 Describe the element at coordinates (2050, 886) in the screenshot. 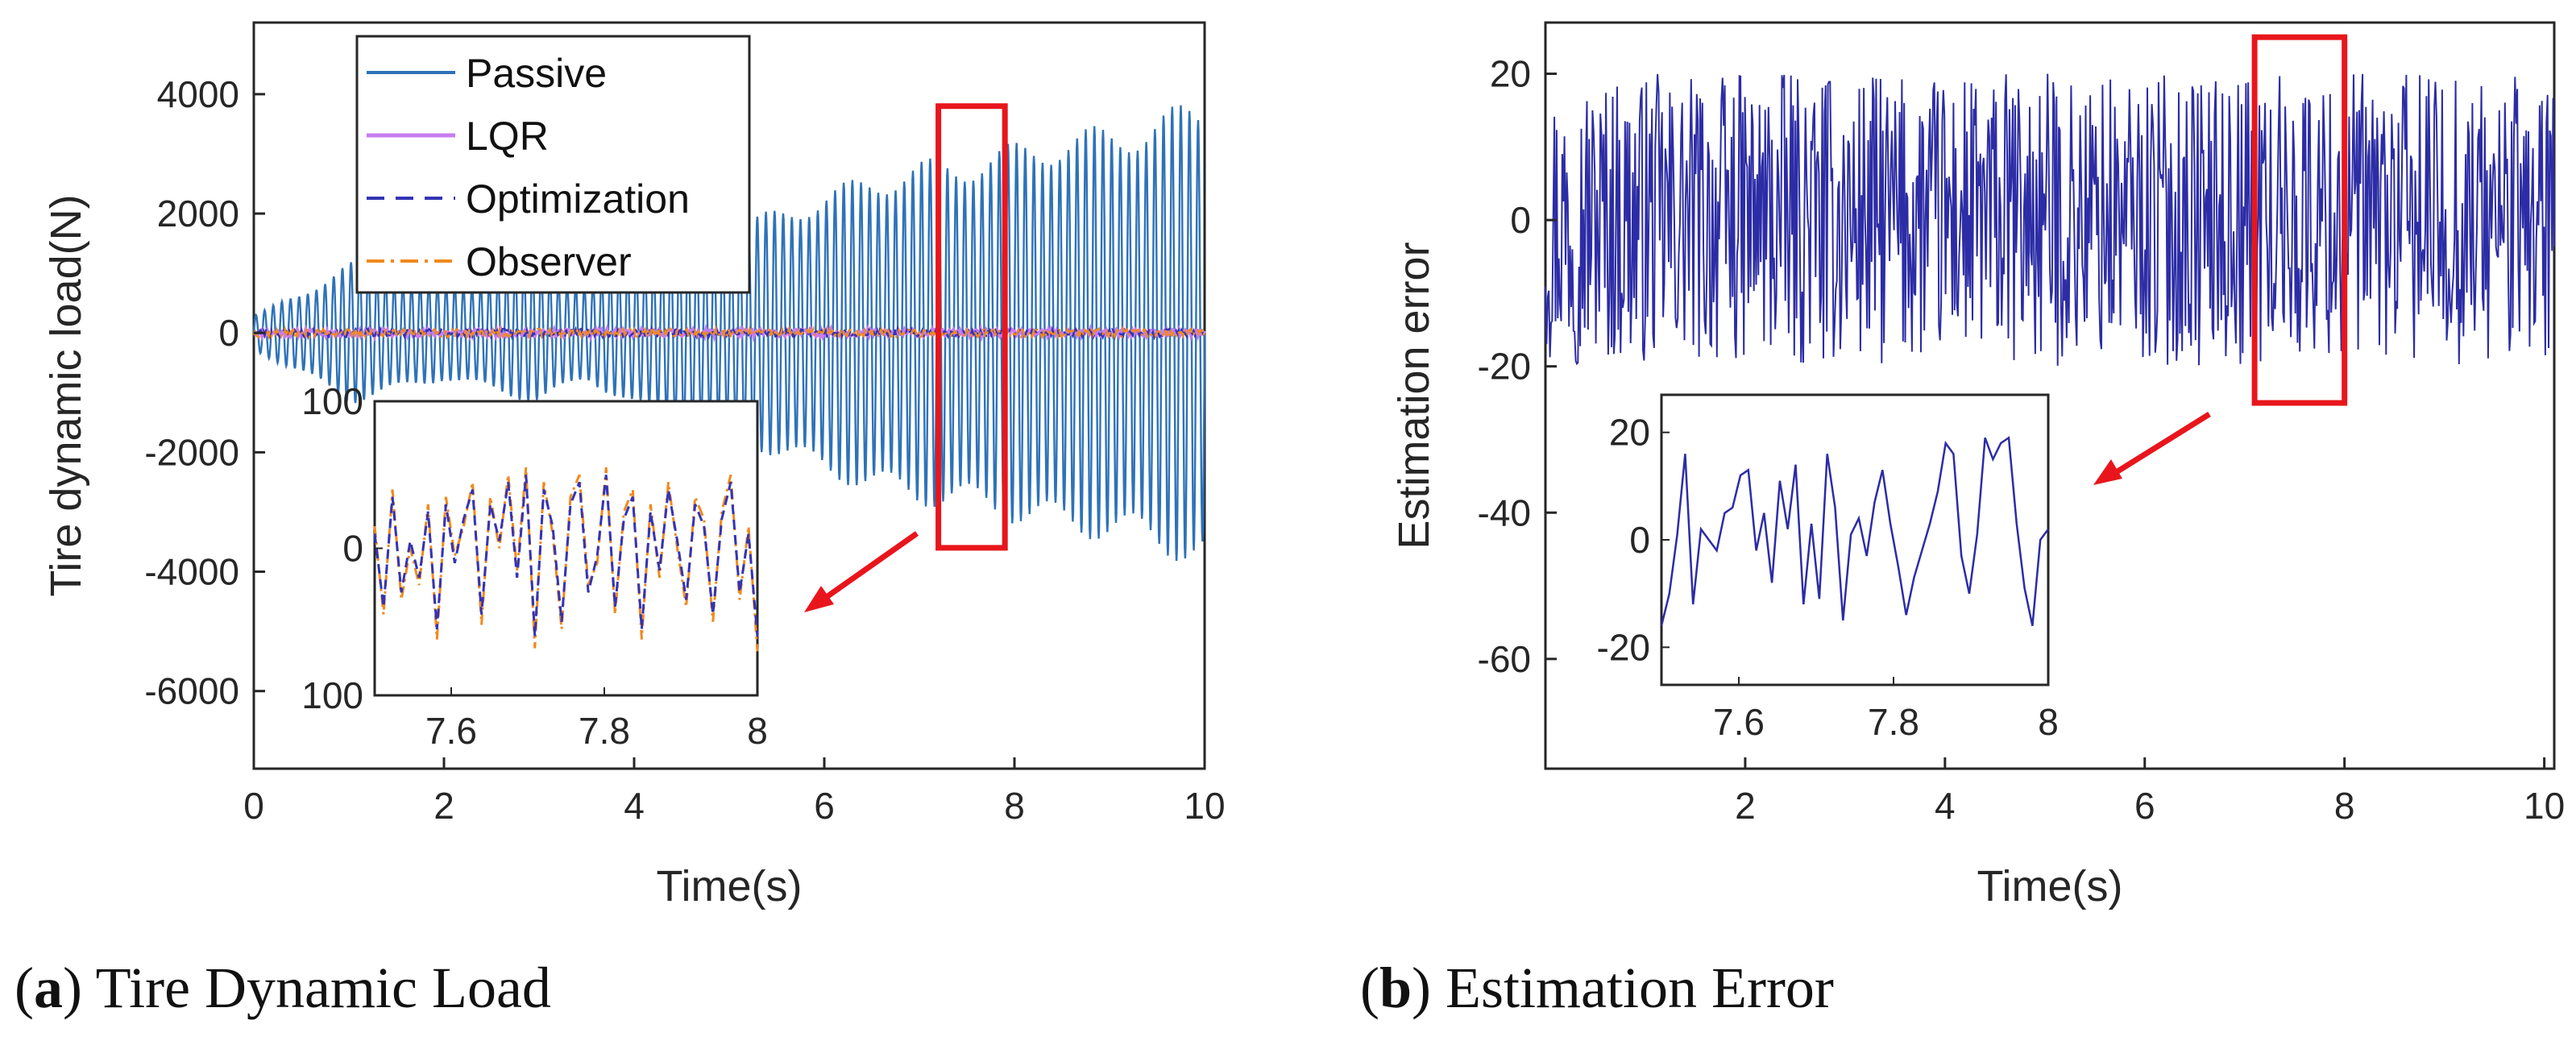

I see `panel-b-xlabel: Time(s)` at that location.